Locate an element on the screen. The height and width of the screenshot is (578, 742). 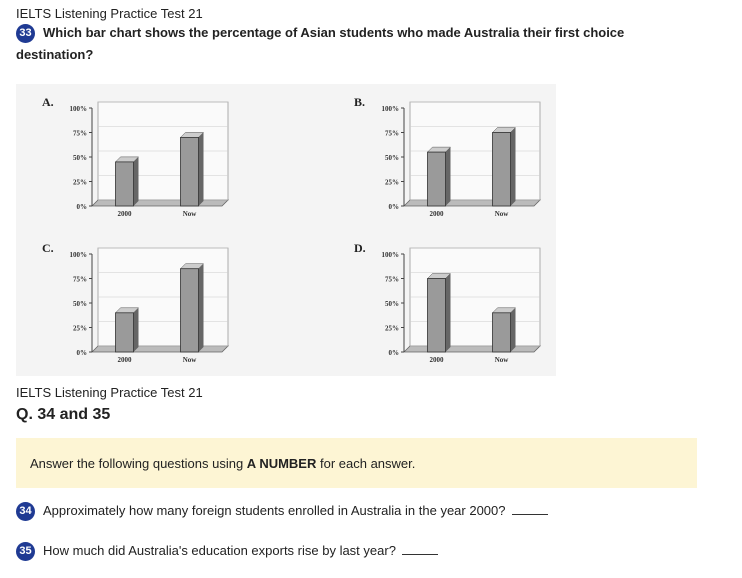
chart-label: B. is located at coordinates (359, 102).